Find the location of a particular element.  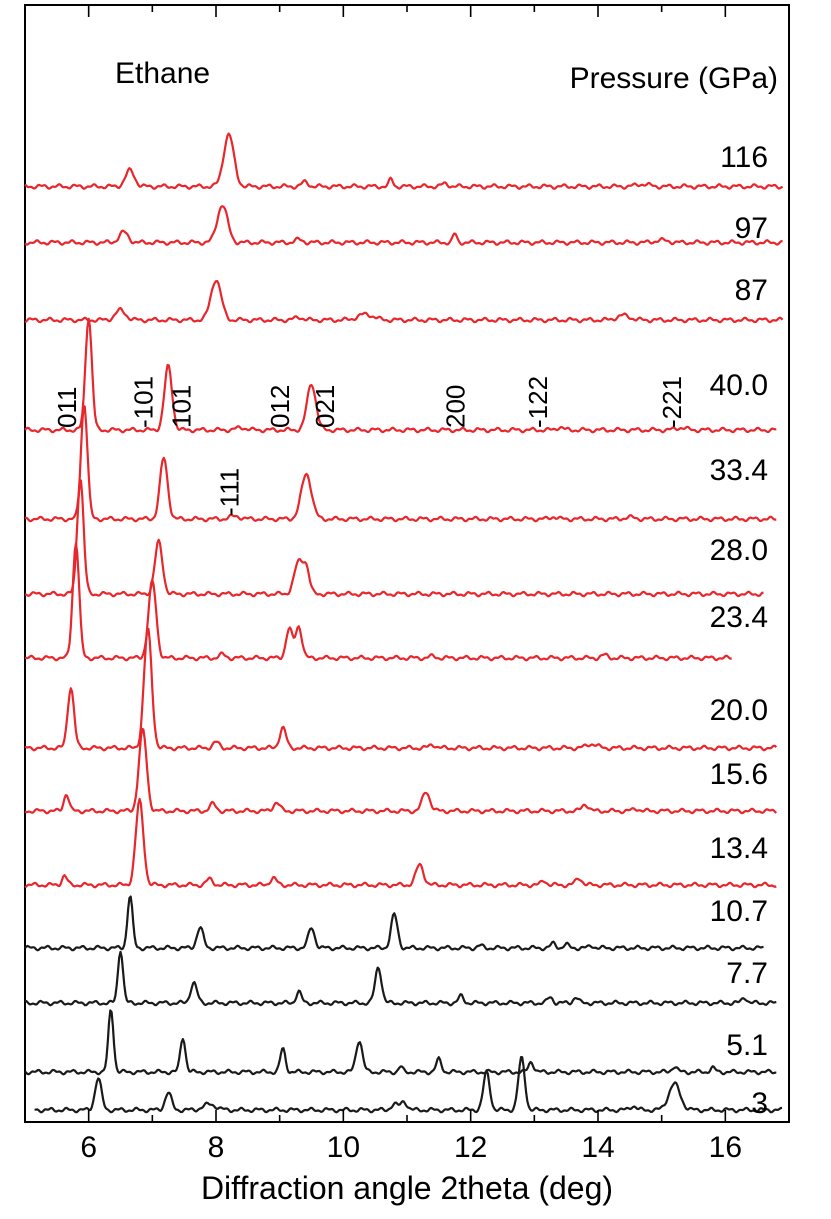

reflection-label: -101 is located at coordinates (143, 402).